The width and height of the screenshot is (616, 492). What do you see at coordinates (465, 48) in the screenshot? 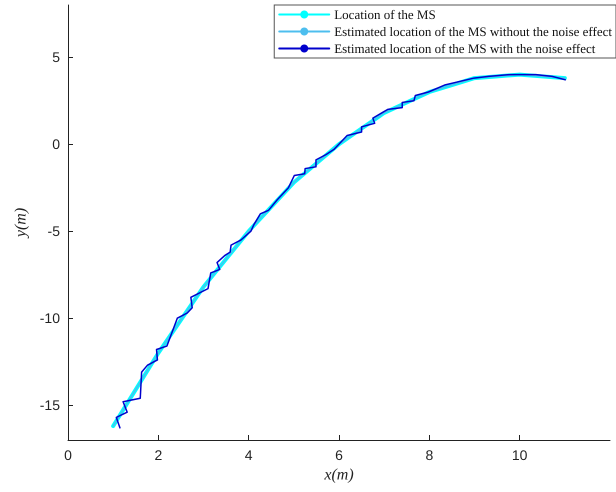
I see `legend-label: Estimated location of the MS with the noise effect` at bounding box center [465, 48].